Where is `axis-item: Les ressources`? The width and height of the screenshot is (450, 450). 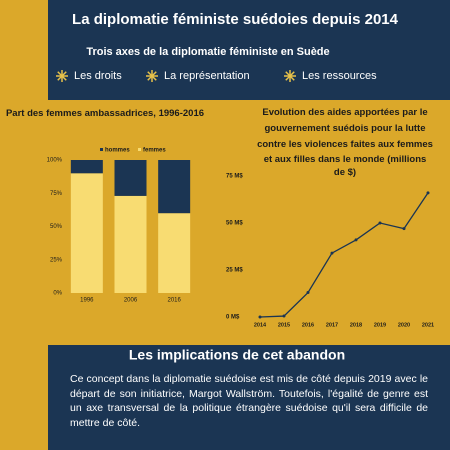 axis-item: Les ressources is located at coordinates (339, 76).